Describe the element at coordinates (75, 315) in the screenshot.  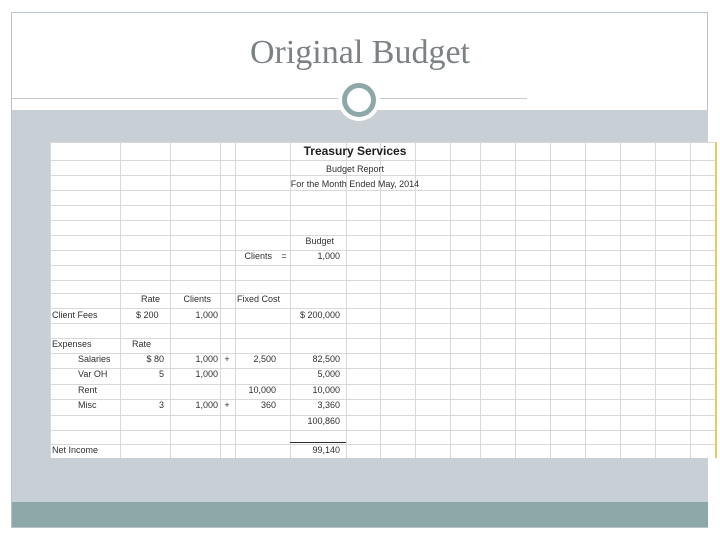
I see `client-fees-label: Client Fees` at that location.